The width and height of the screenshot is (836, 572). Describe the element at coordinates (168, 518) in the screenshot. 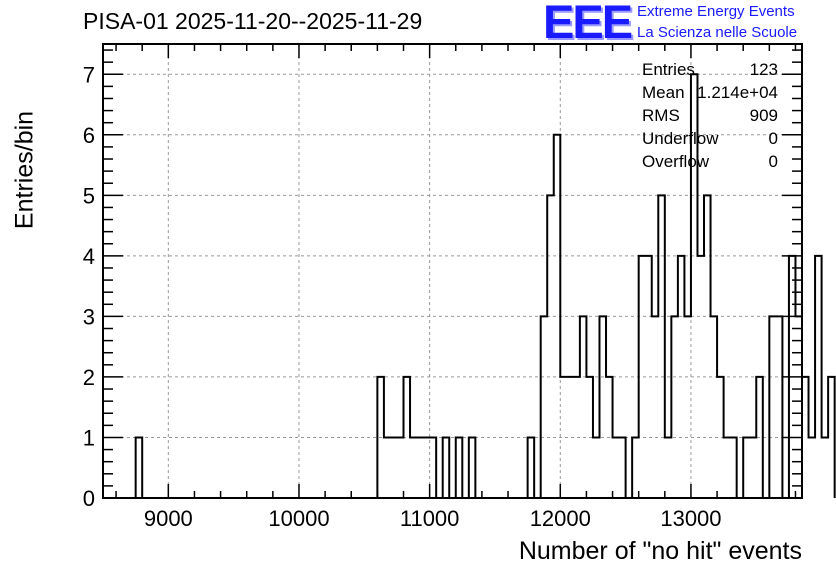

I see `x-tick-label: 9000` at that location.